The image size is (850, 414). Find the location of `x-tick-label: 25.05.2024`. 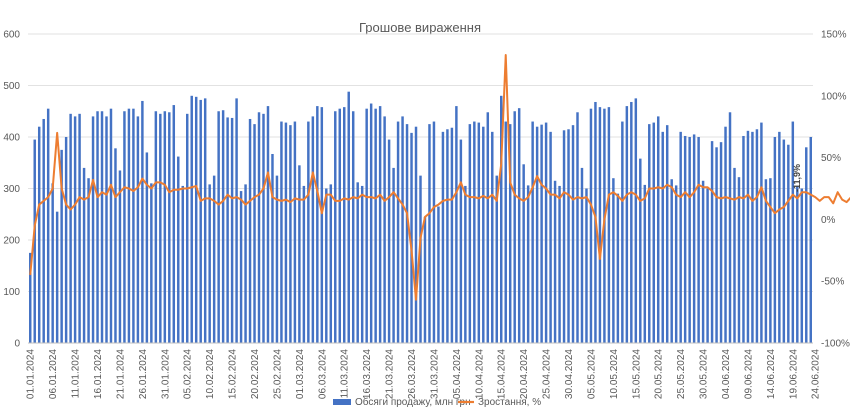

x-tick-label: 25.05.2024 is located at coordinates (681, 374).